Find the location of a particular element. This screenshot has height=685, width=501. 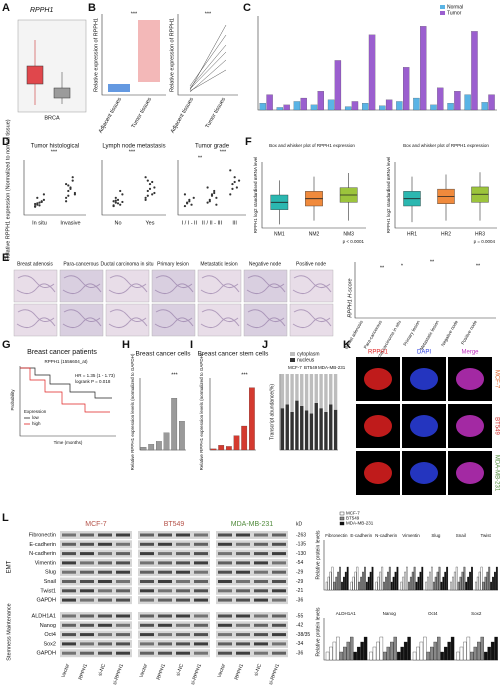

box is located at coordinates (62, 93).